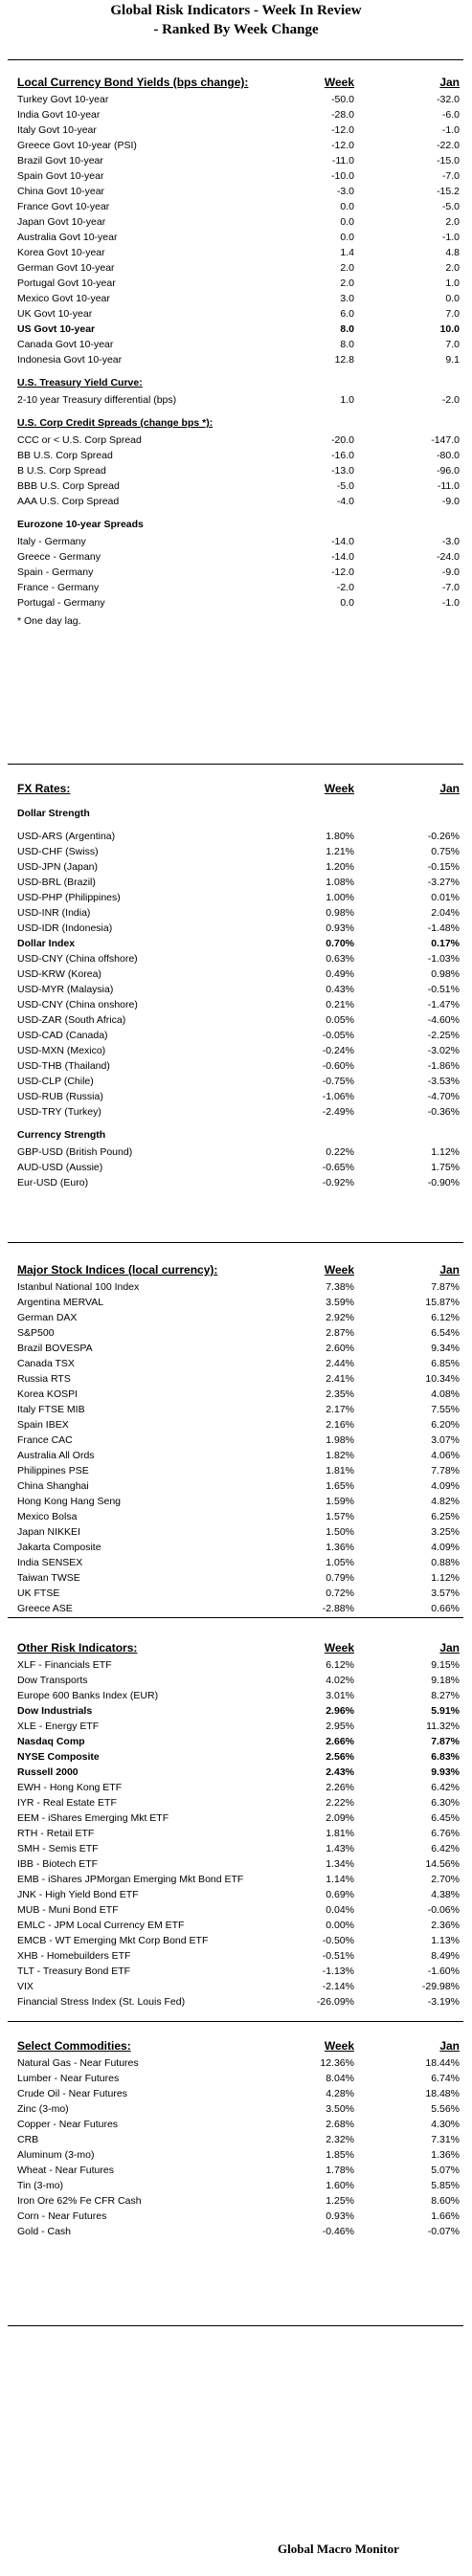 The height and width of the screenshot is (2576, 472). I want to click on row-label: Gold - Cash, so click(44, 2231).